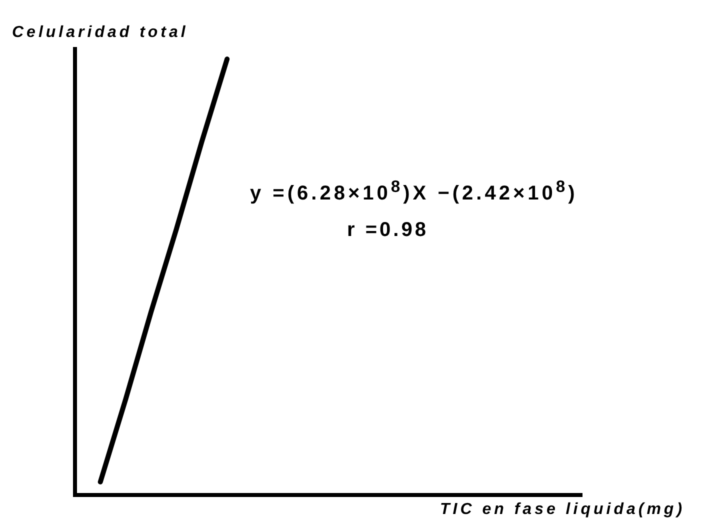  Describe the element at coordinates (414, 191) in the screenshot. I see `annotation: y =(6.28×10$^{8}$)X −(2.42×10$^{8}$)` at that location.